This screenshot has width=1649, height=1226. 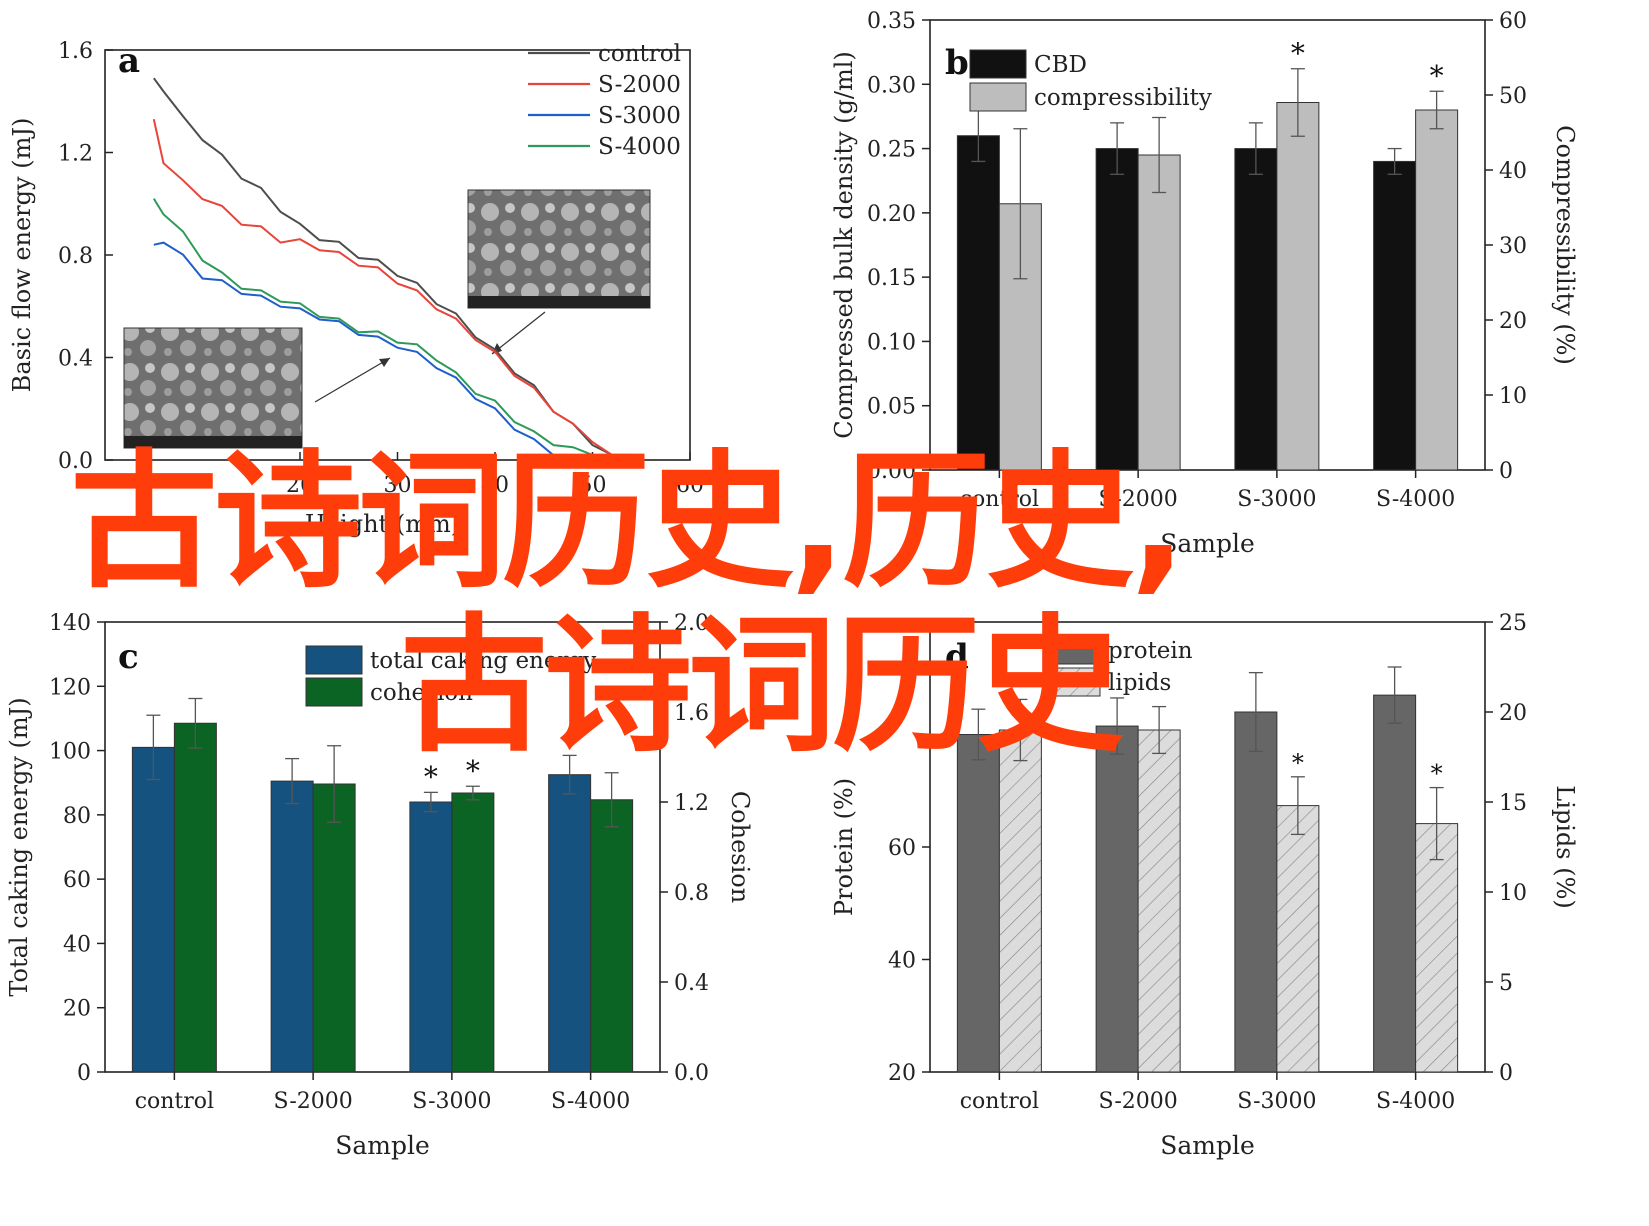 What do you see at coordinates (1513, 893) in the screenshot?
I see `y2-tick-label: 10` at bounding box center [1513, 893].